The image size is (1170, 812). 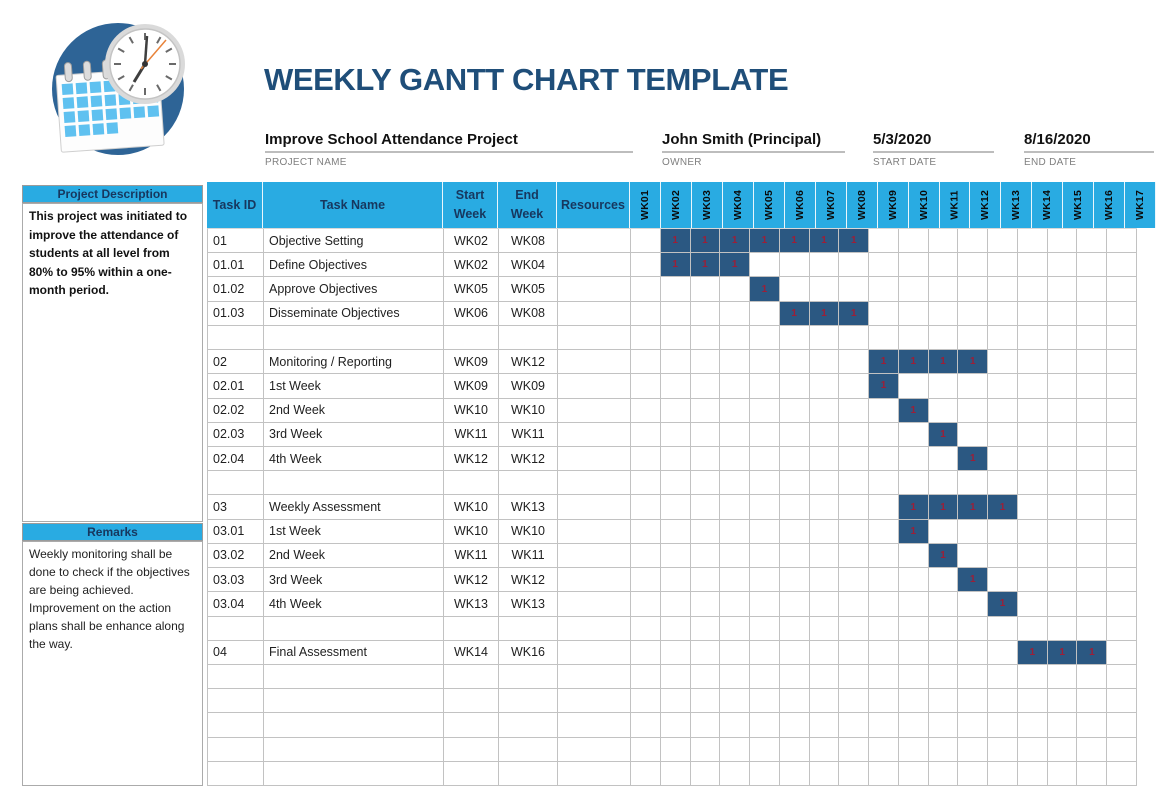 I want to click on start-date-value: 5/3/2020, so click(x=933, y=142).